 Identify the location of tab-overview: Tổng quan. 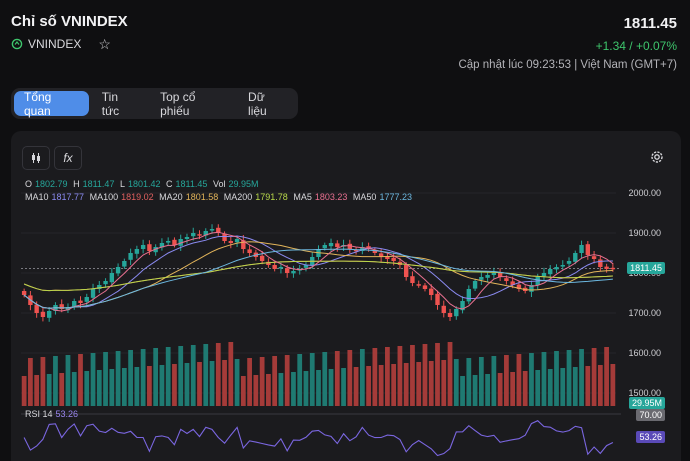
(51, 104).